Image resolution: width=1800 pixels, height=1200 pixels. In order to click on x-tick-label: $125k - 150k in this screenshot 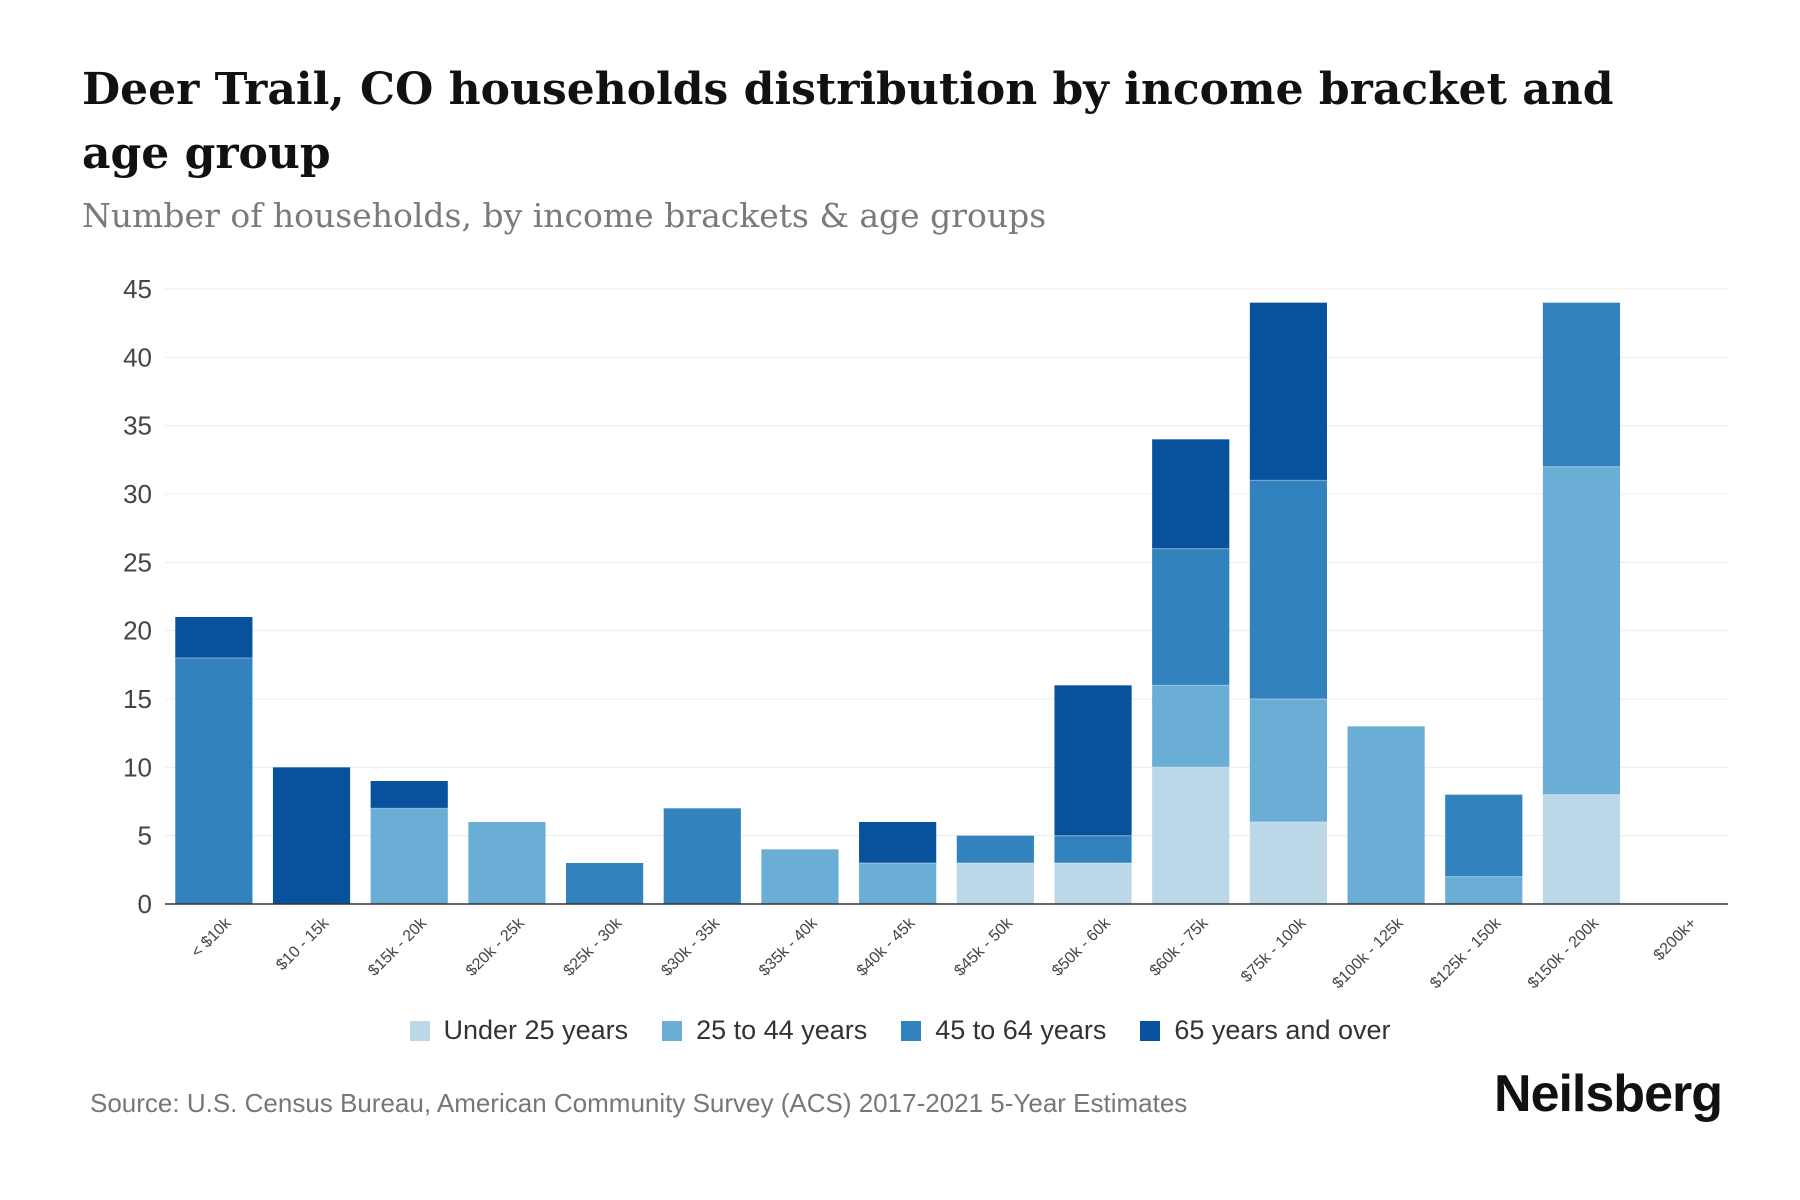, I will do `click(1466, 953)`.